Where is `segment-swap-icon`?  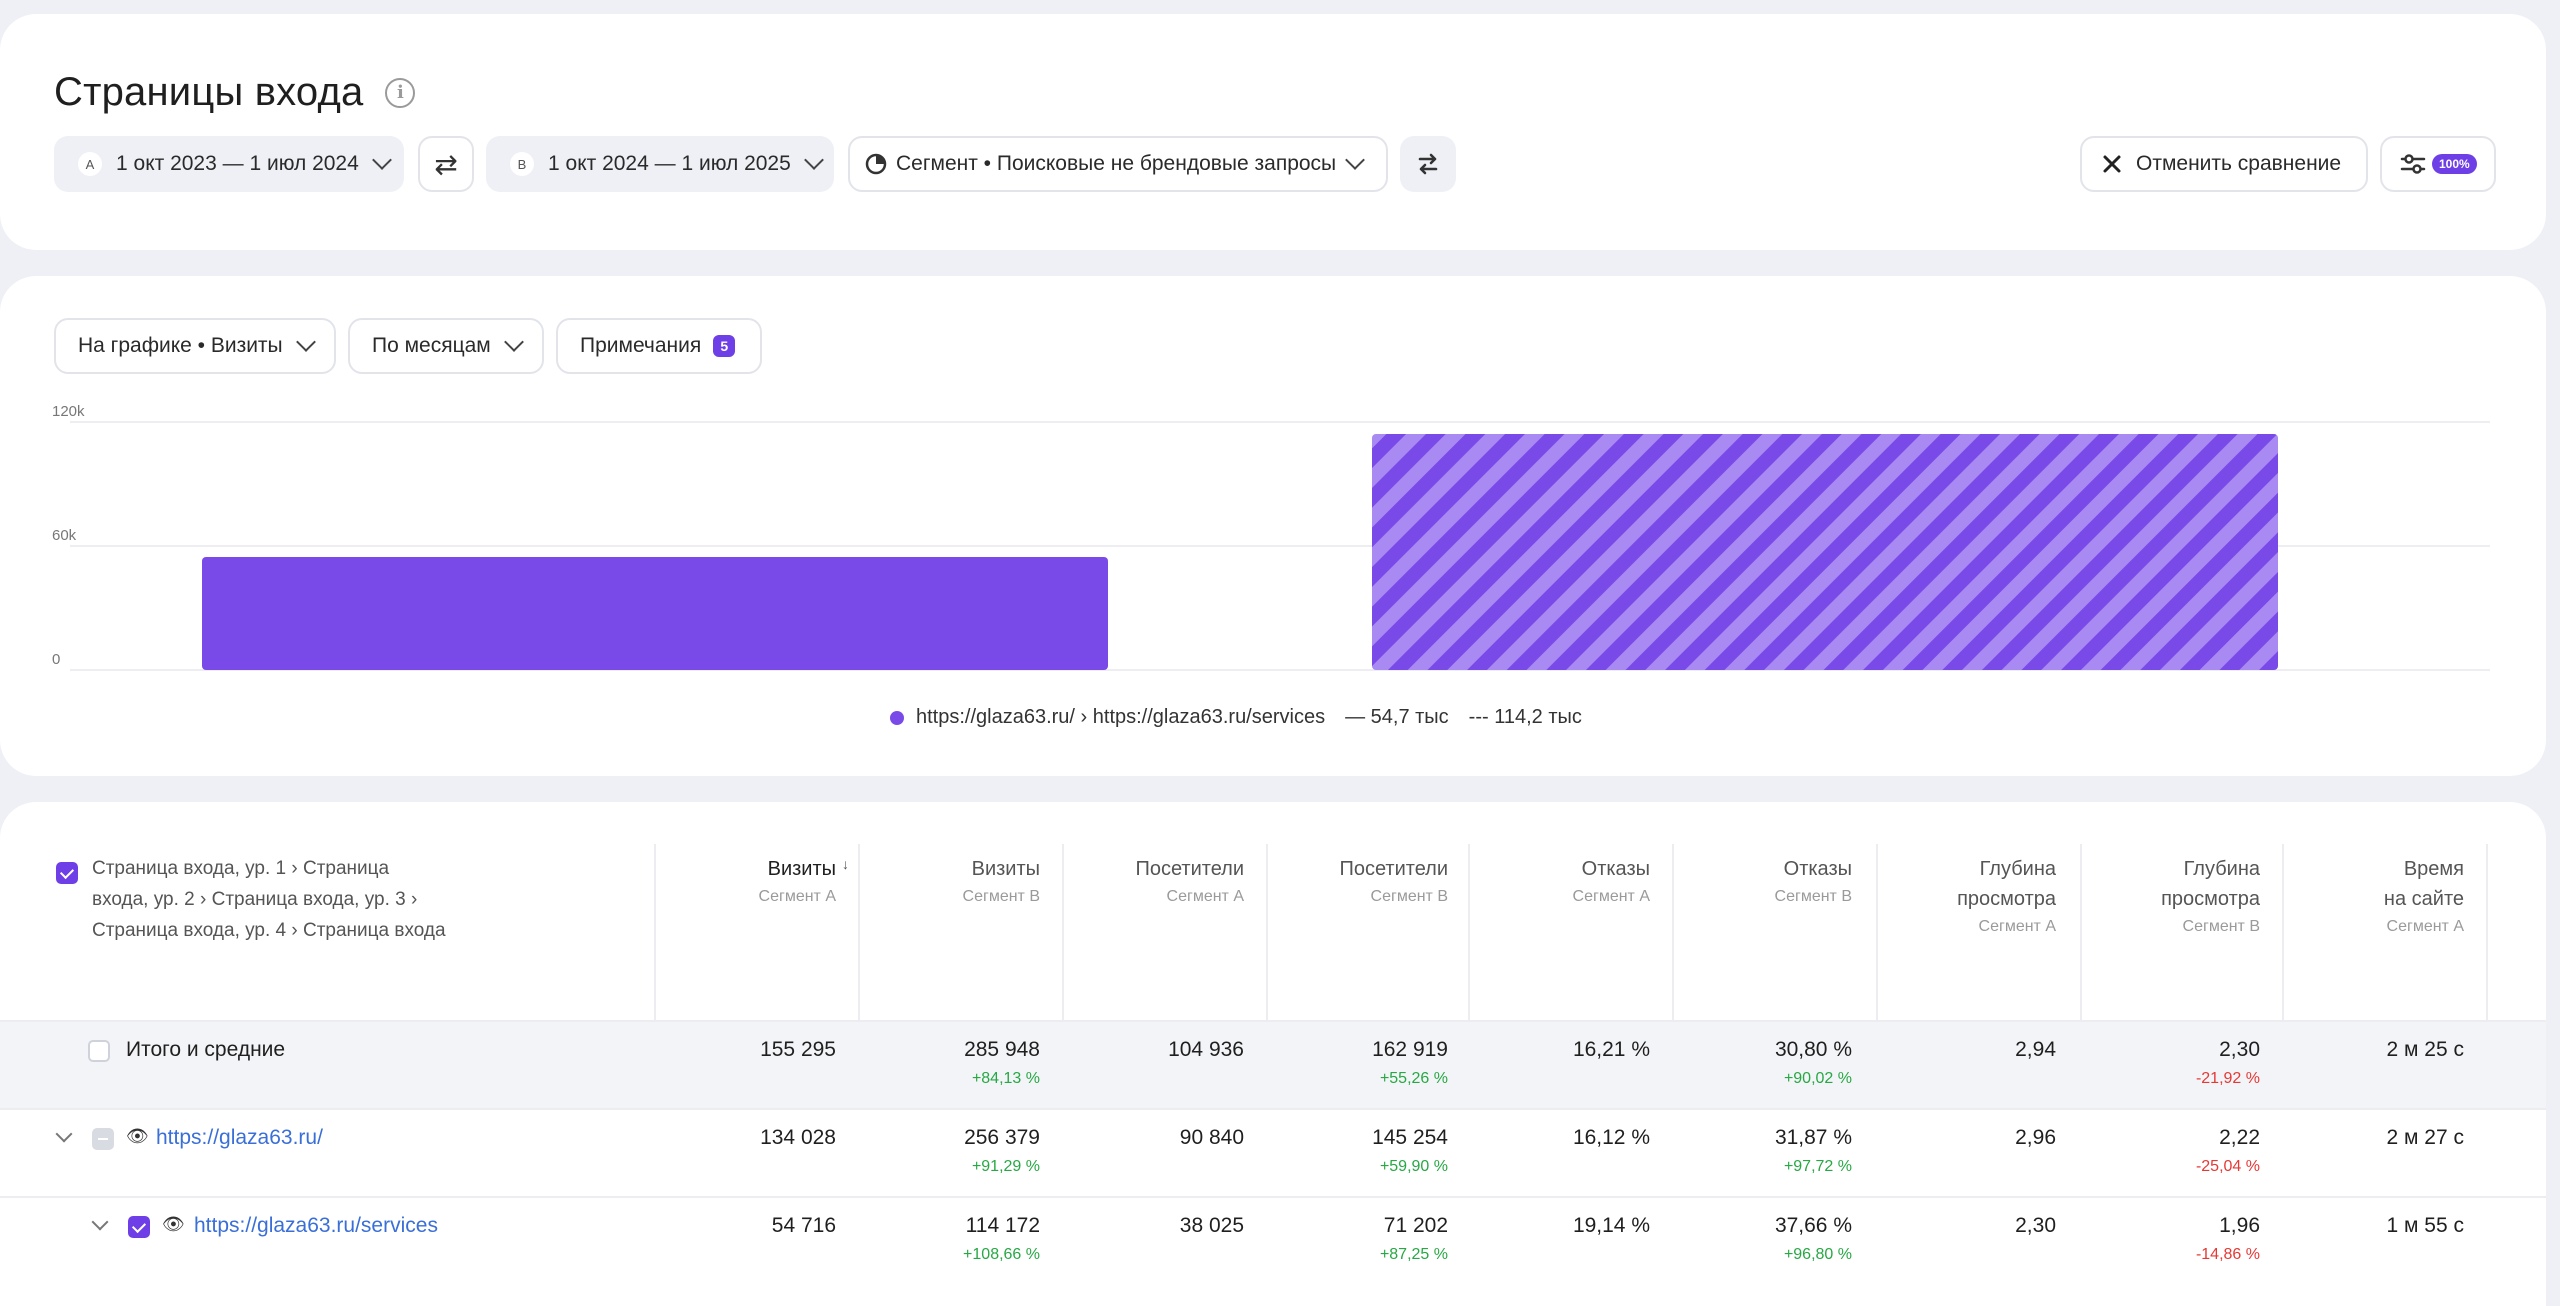 segment-swap-icon is located at coordinates (1428, 164).